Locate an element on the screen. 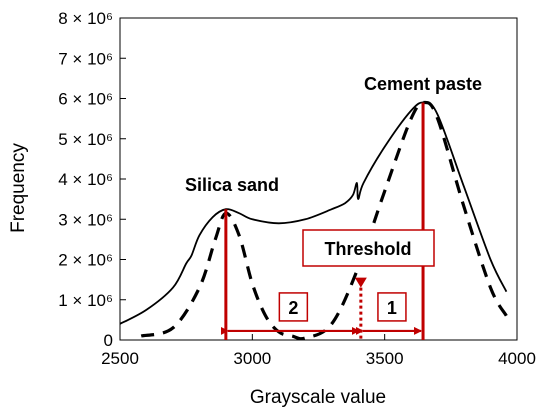 This screenshot has height=413, width=550. threshold-arrowhead is located at coordinates (360, 282).